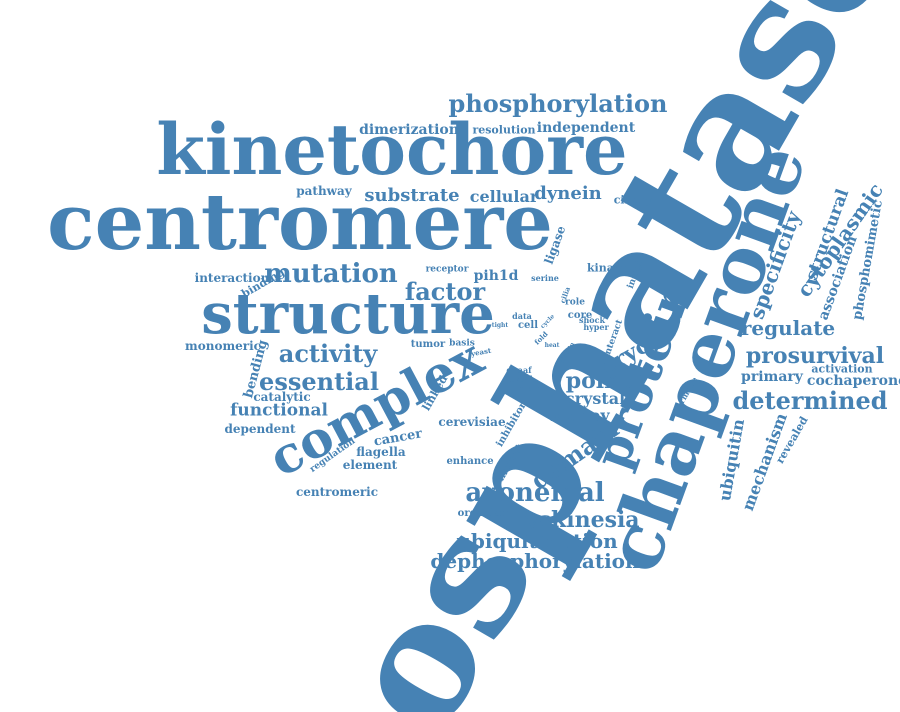  What do you see at coordinates (504, 196) in the screenshot?
I see `word: cellular` at bounding box center [504, 196].